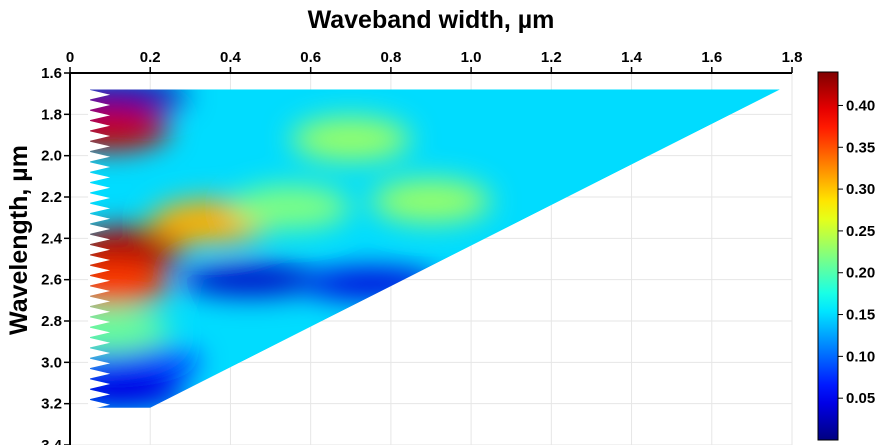  I want to click on sawtooth-notches, so click(99, 249).